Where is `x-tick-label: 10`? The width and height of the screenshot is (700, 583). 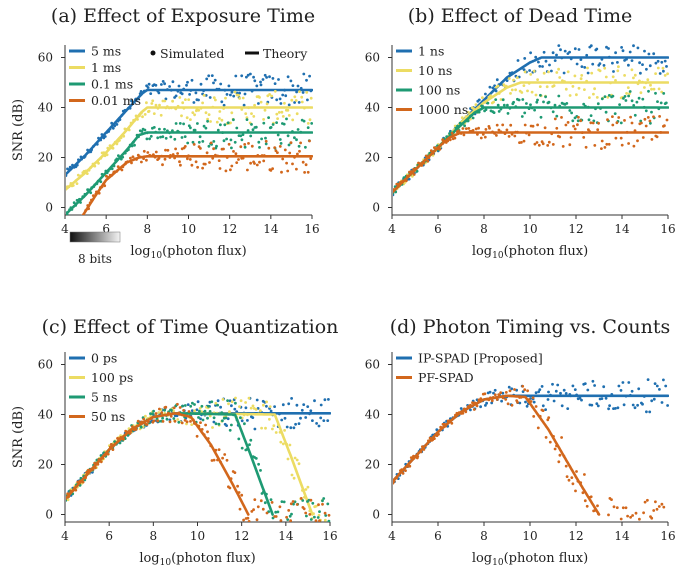
x-tick-label: 10 is located at coordinates (197, 536).